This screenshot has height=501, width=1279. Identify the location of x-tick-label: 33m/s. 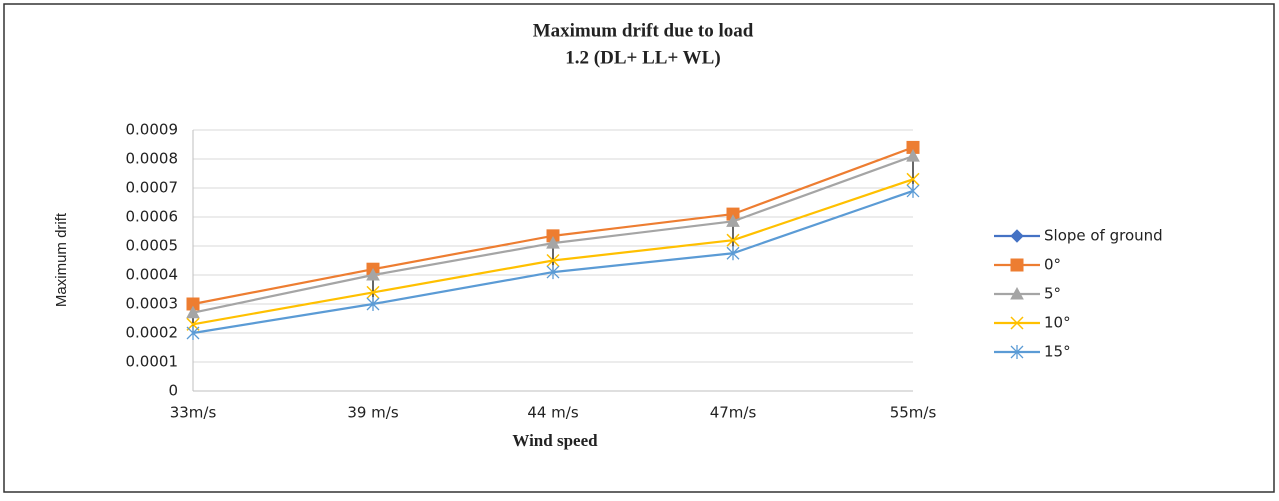
(193, 413).